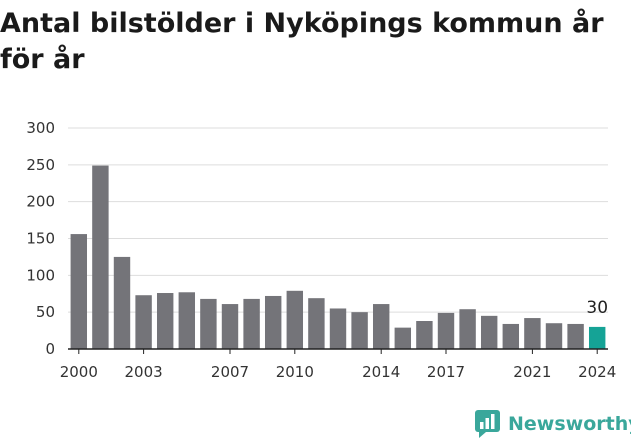 The width and height of the screenshot is (631, 440). What do you see at coordinates (273, 322) in the screenshot?
I see `bar-2009` at bounding box center [273, 322].